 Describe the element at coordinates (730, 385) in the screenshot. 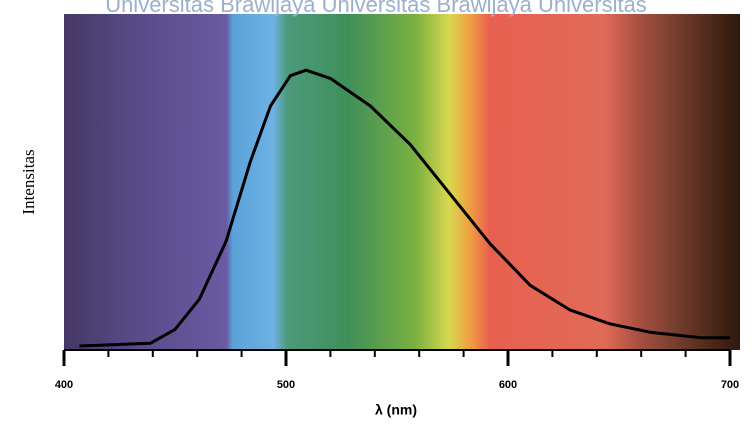

I see `x-tick-label: 700` at that location.